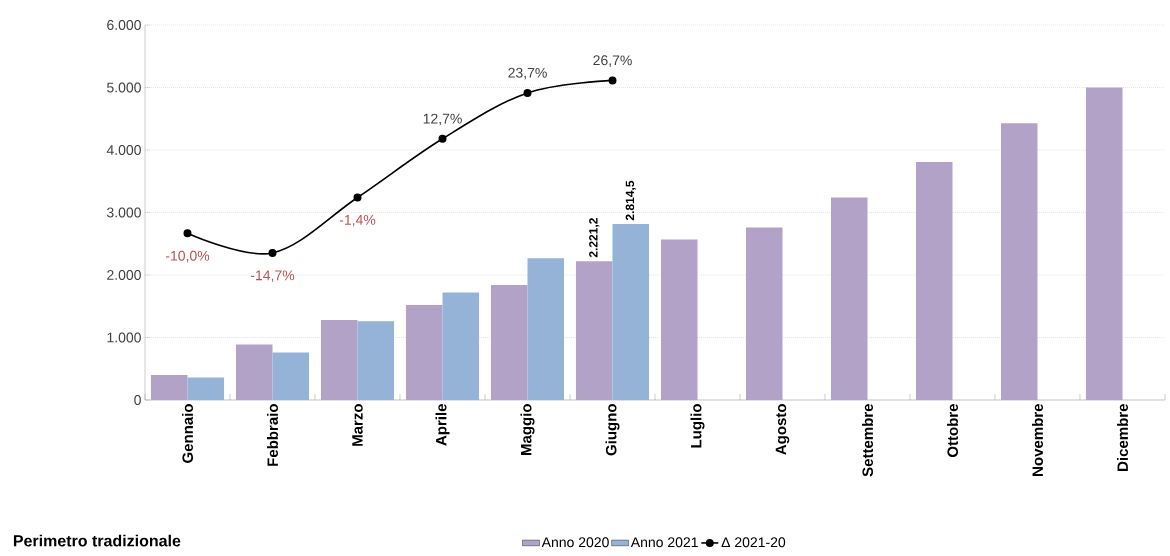 Image resolution: width=1170 pixels, height=556 pixels. Describe the element at coordinates (1122, 437) in the screenshot. I see `x-tick-label: Dicembre` at that location.